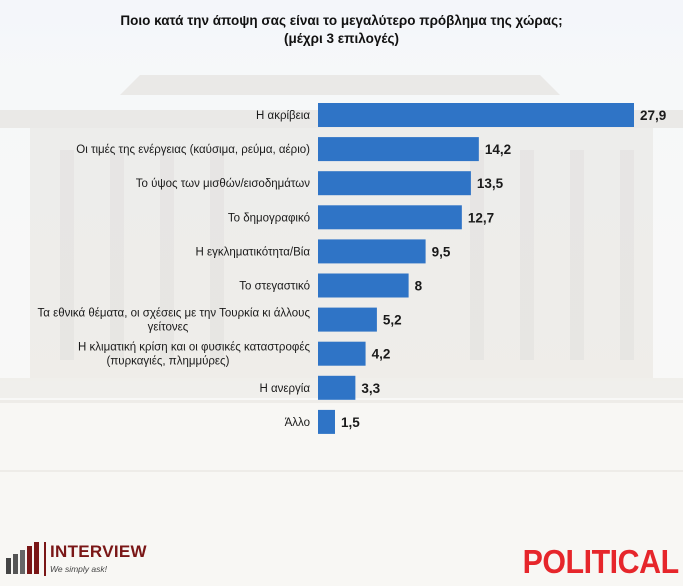 Image resolution: width=683 pixels, height=586 pixels. Describe the element at coordinates (45, 559) in the screenshot. I see `interview-logo-divider` at that location.